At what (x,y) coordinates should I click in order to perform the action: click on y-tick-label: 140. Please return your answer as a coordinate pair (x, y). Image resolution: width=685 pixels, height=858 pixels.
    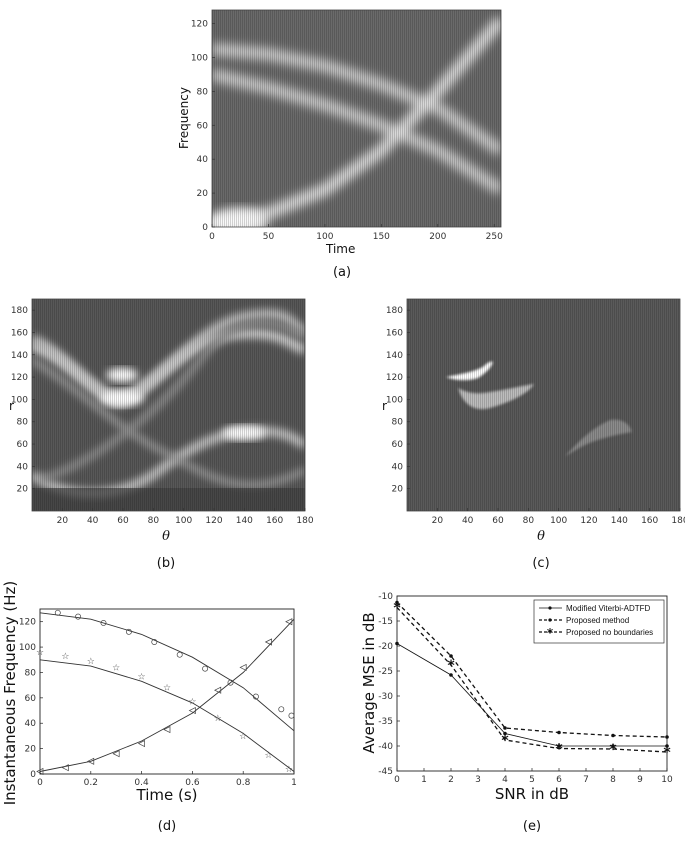
    Looking at the image, I should click on (19, 356).